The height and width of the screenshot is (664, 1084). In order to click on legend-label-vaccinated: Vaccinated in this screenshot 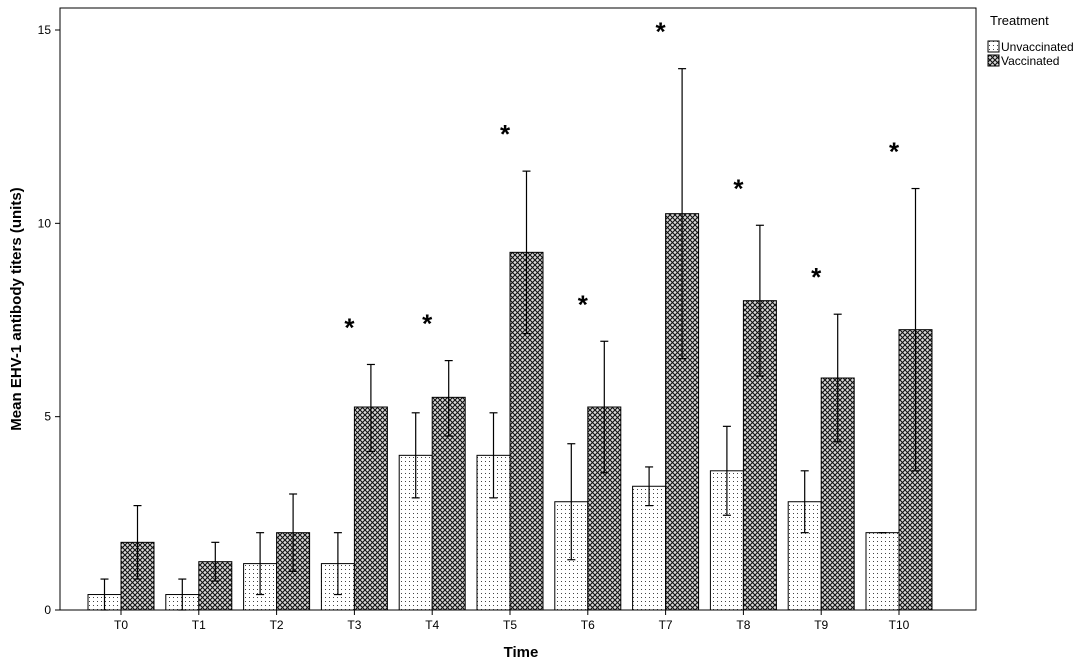, I will do `click(1030, 61)`.